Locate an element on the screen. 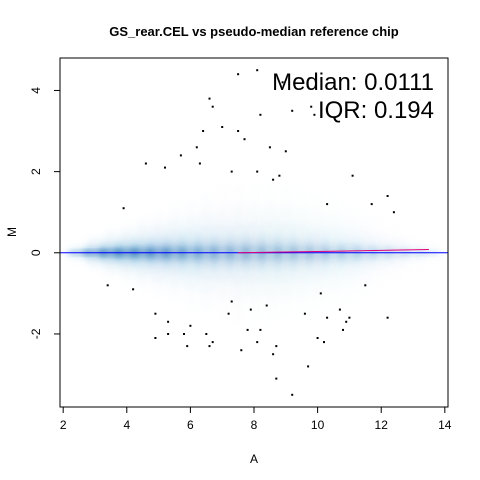 The image size is (480, 480). x-tick-label: 10 is located at coordinates (318, 425).